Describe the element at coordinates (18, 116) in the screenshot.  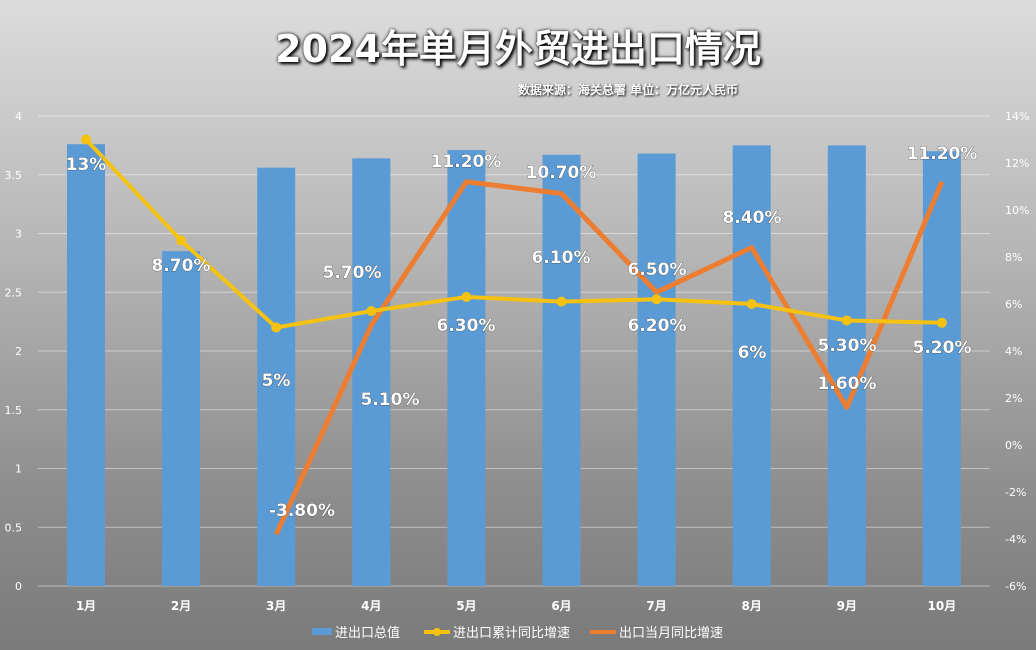
I see `y-left-tick: 4` at that location.